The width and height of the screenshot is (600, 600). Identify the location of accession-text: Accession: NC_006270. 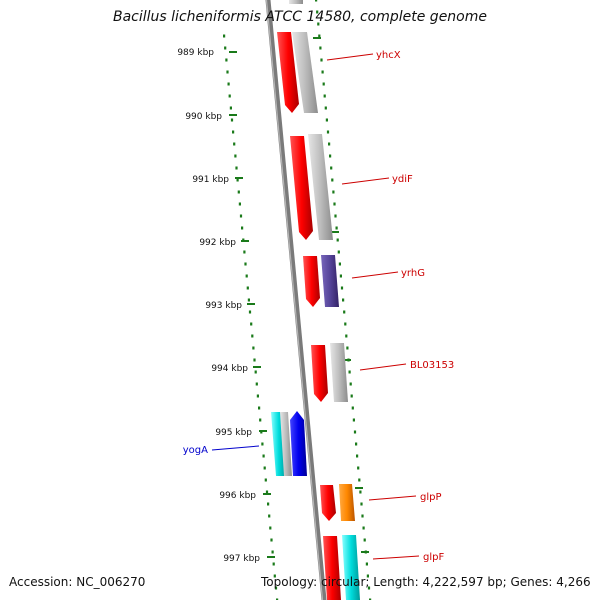
(77, 582).